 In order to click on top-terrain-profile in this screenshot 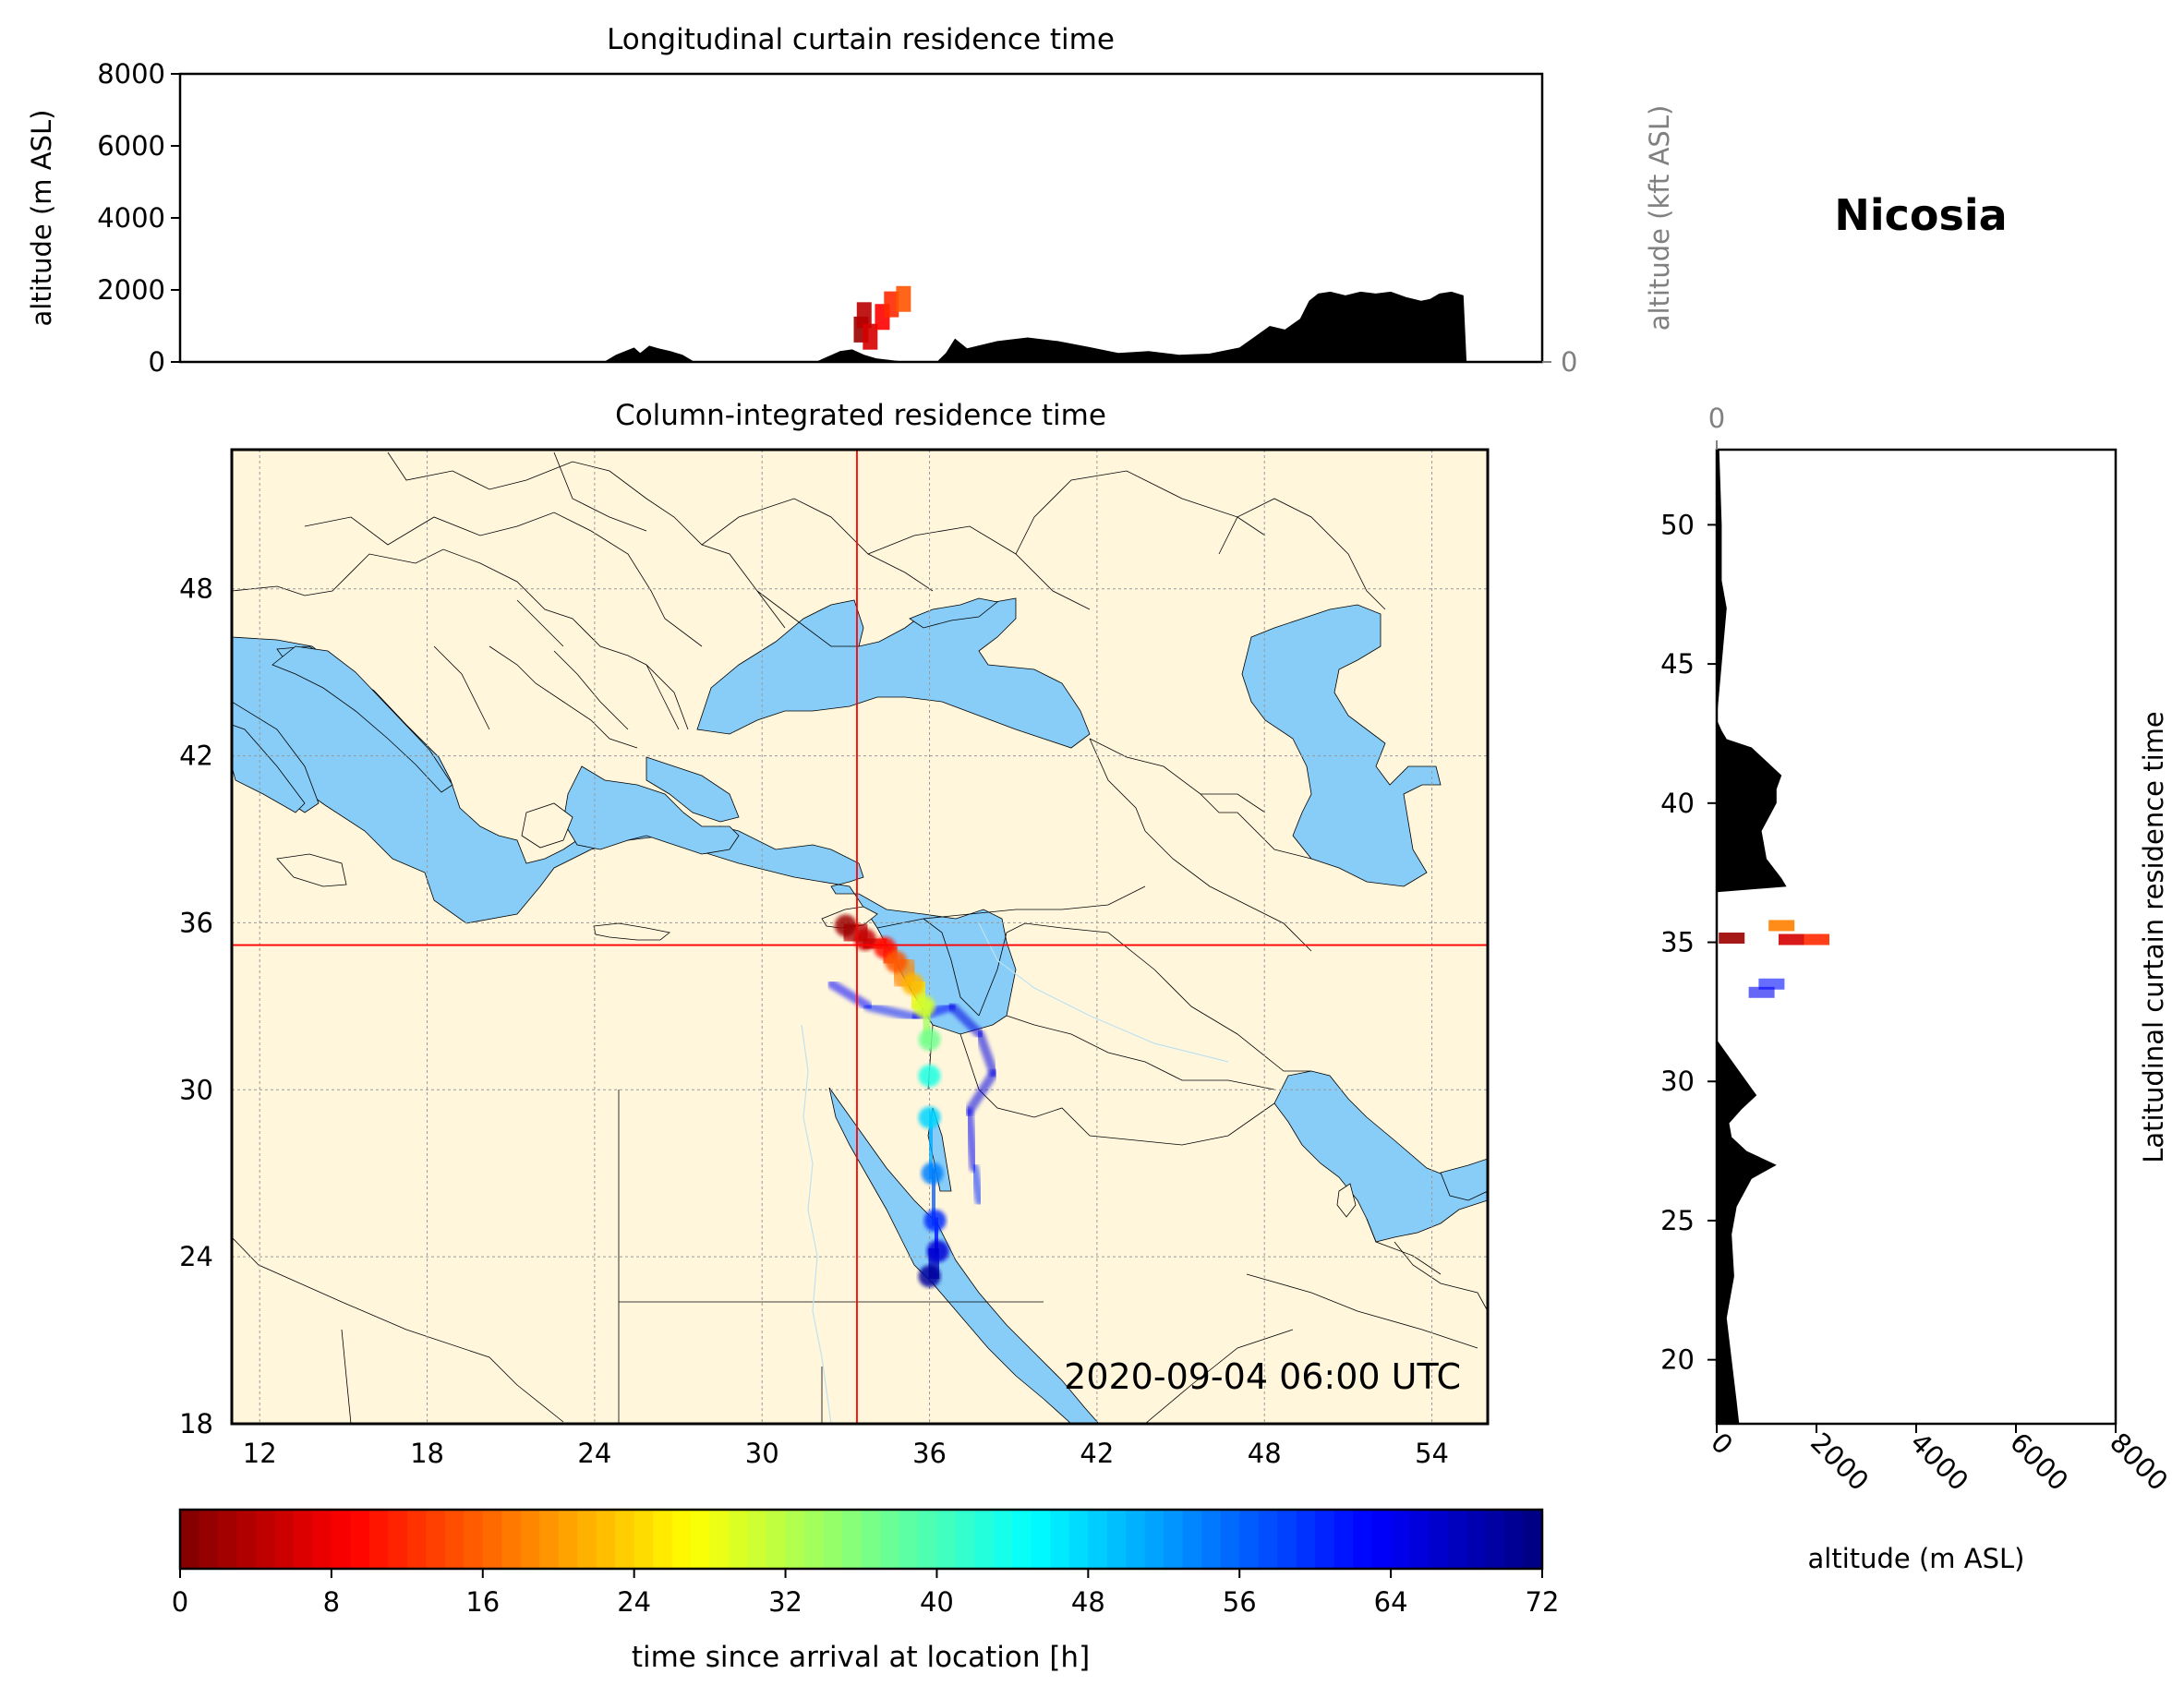, I will do `click(861, 326)`.